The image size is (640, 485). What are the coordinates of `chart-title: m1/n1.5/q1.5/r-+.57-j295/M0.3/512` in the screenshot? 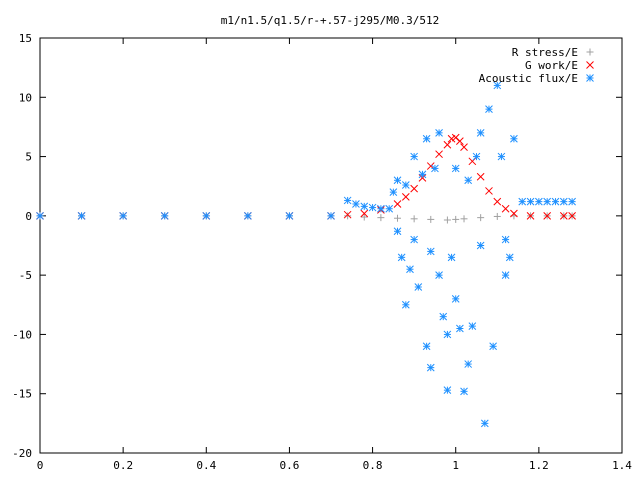 It's located at (330, 20).